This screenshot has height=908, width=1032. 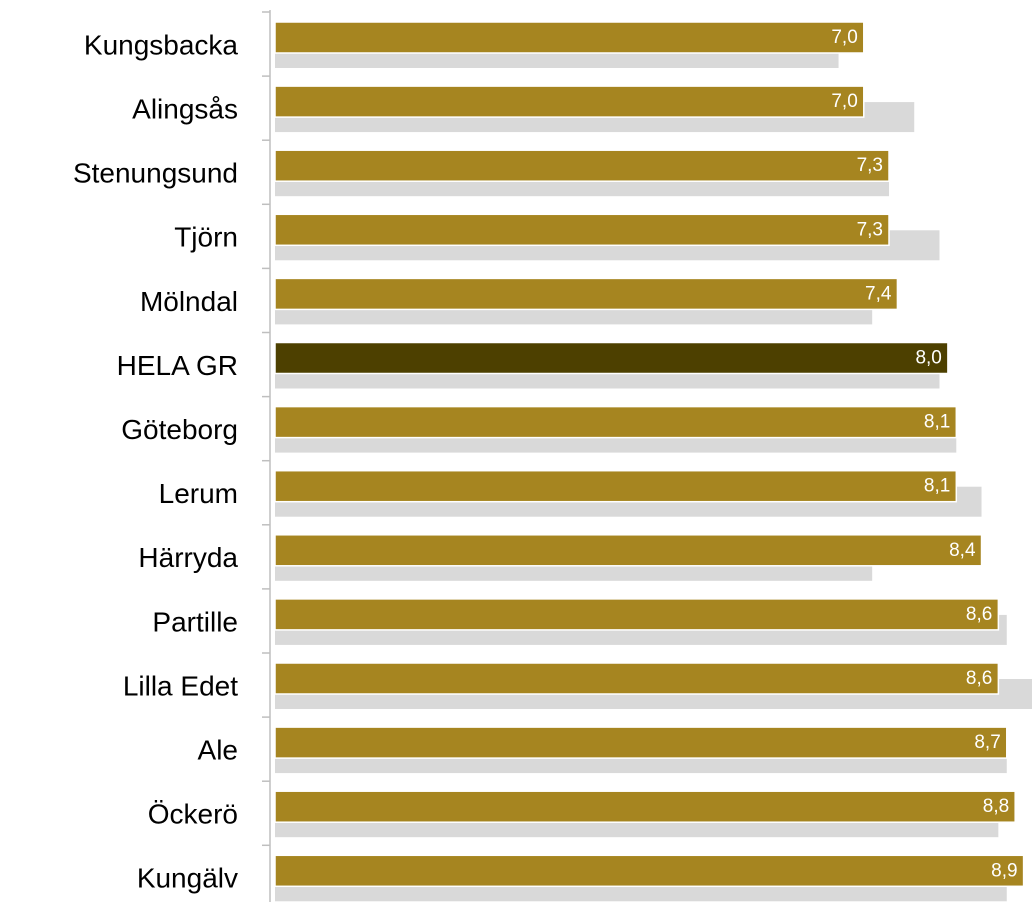 What do you see at coordinates (189, 301) in the screenshot?
I see `y-tick-label: Mölndal` at bounding box center [189, 301].